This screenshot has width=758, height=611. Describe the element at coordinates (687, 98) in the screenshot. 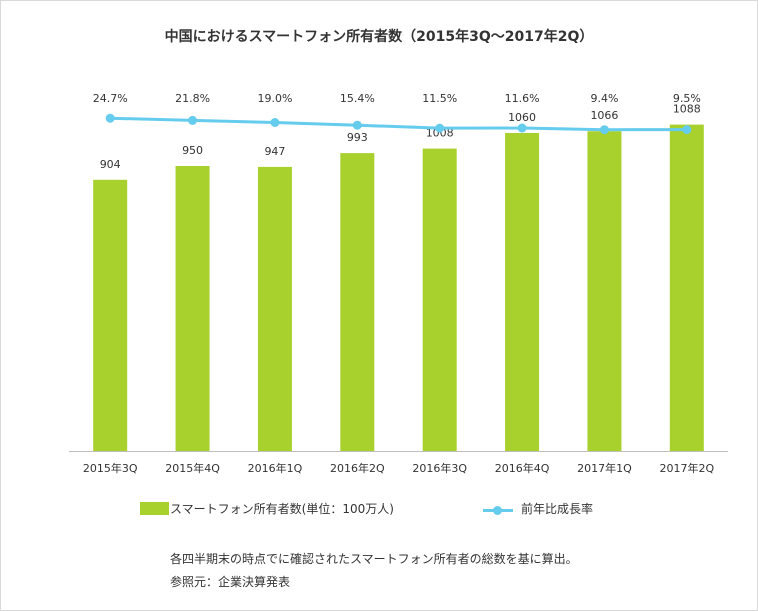

I see `growth-rate-label: 9.5%` at that location.